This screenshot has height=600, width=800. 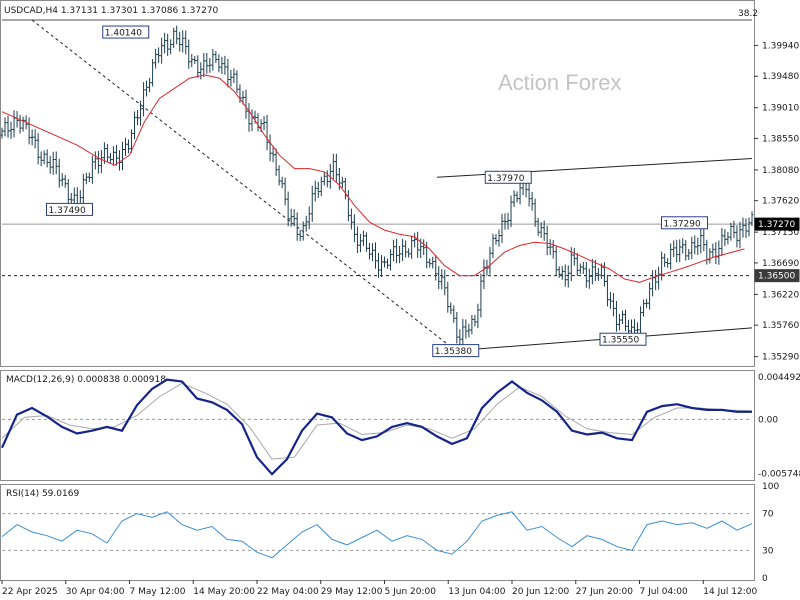 What do you see at coordinates (780, 46) in the screenshot?
I see `price-tick-label: 1.39940` at bounding box center [780, 46].